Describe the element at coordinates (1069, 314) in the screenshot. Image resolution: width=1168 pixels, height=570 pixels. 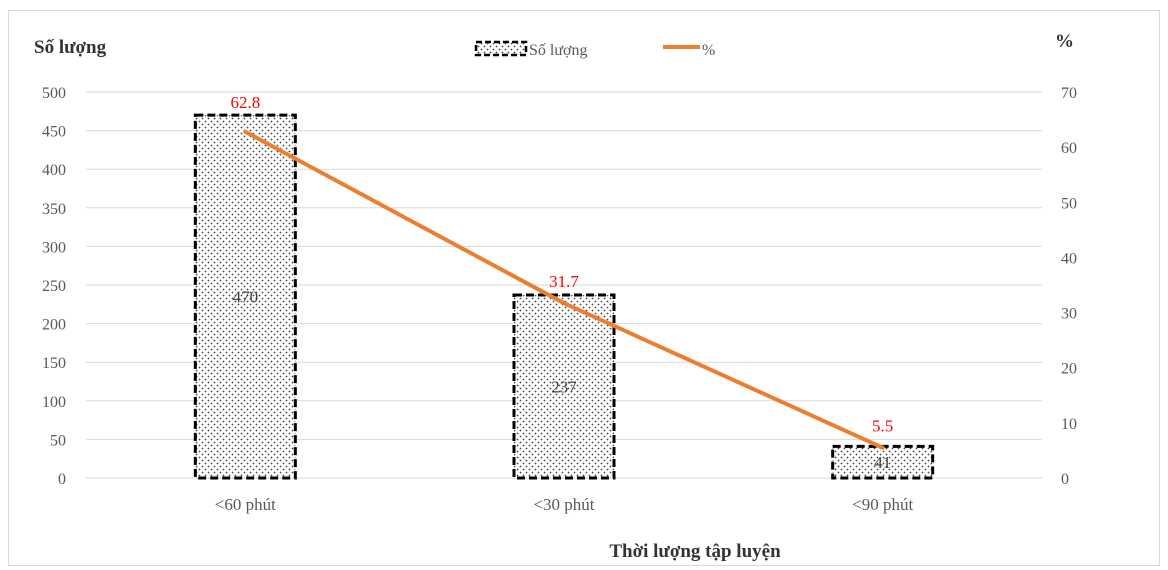
I see `right-tick-label: 30` at that location.